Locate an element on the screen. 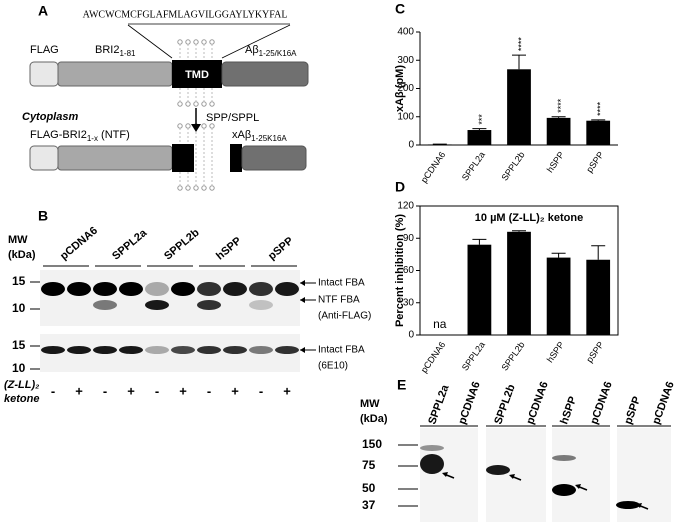  panel-label: B is located at coordinates (43, 216).